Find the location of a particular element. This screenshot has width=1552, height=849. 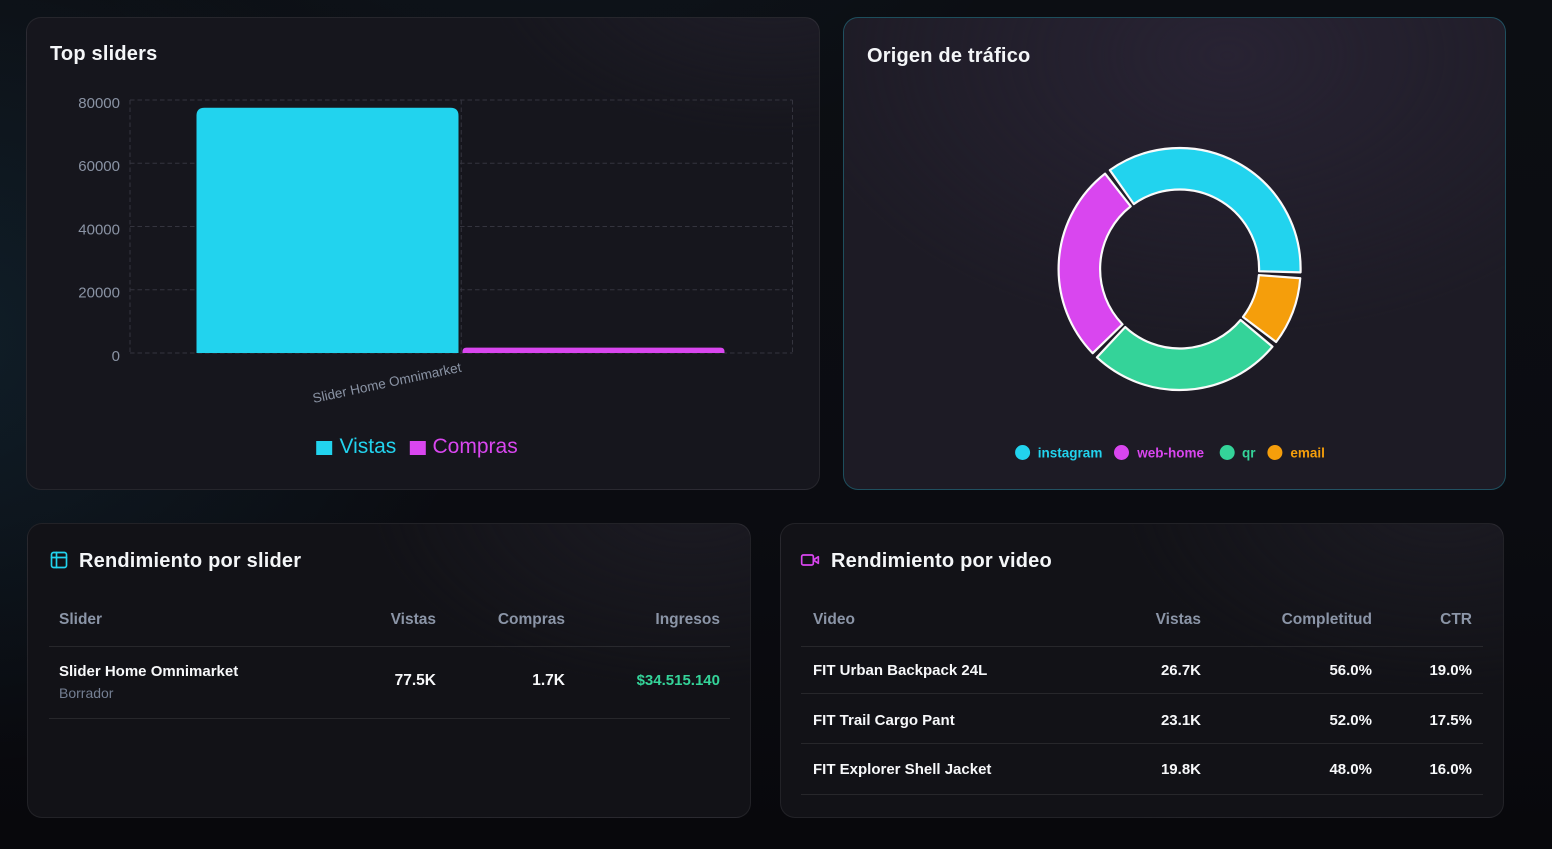

svg-text: 40000 is located at coordinates (99, 230).